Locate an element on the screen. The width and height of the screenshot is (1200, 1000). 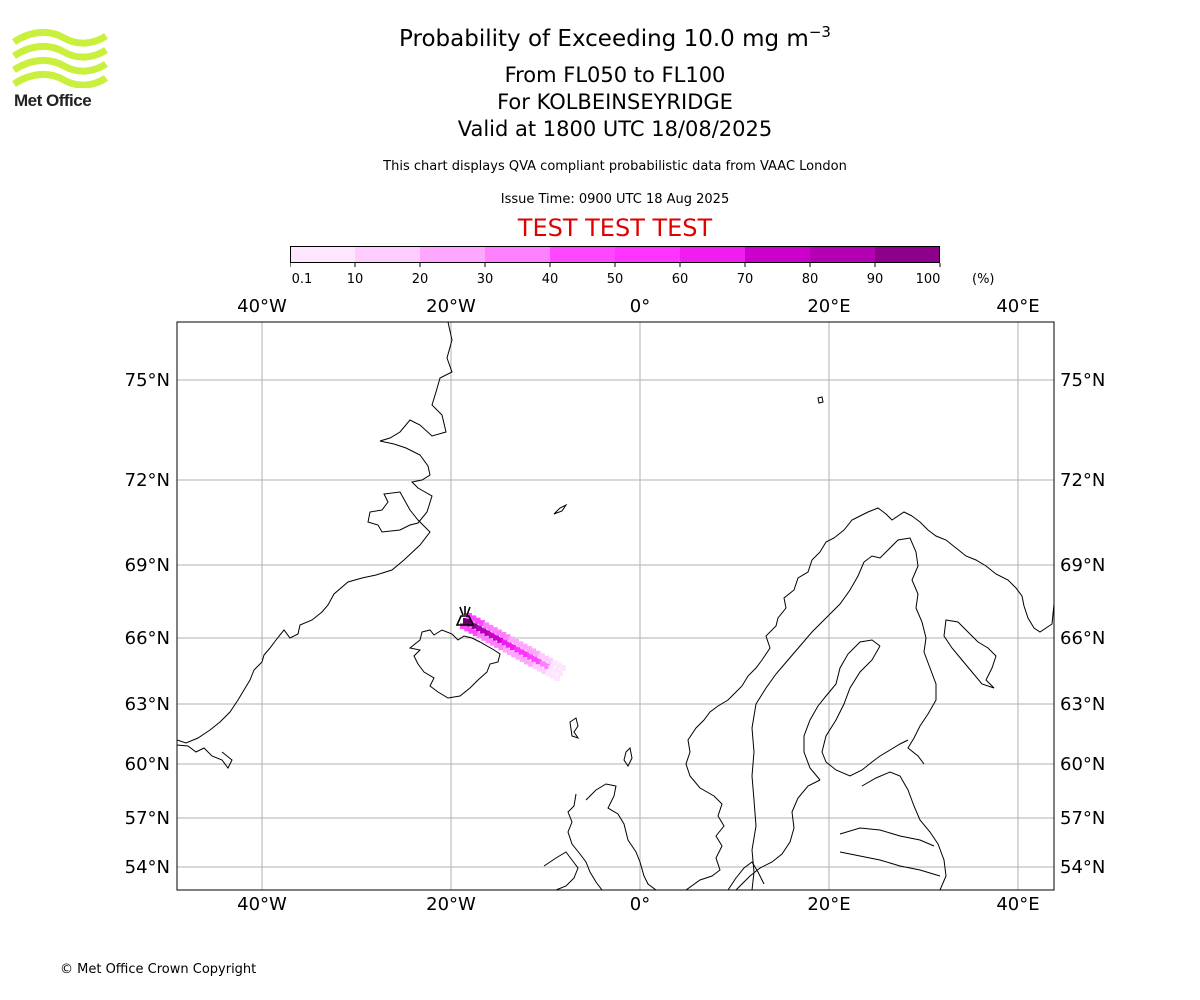
colorbar-tick-label: 90 is located at coordinates (875, 279).